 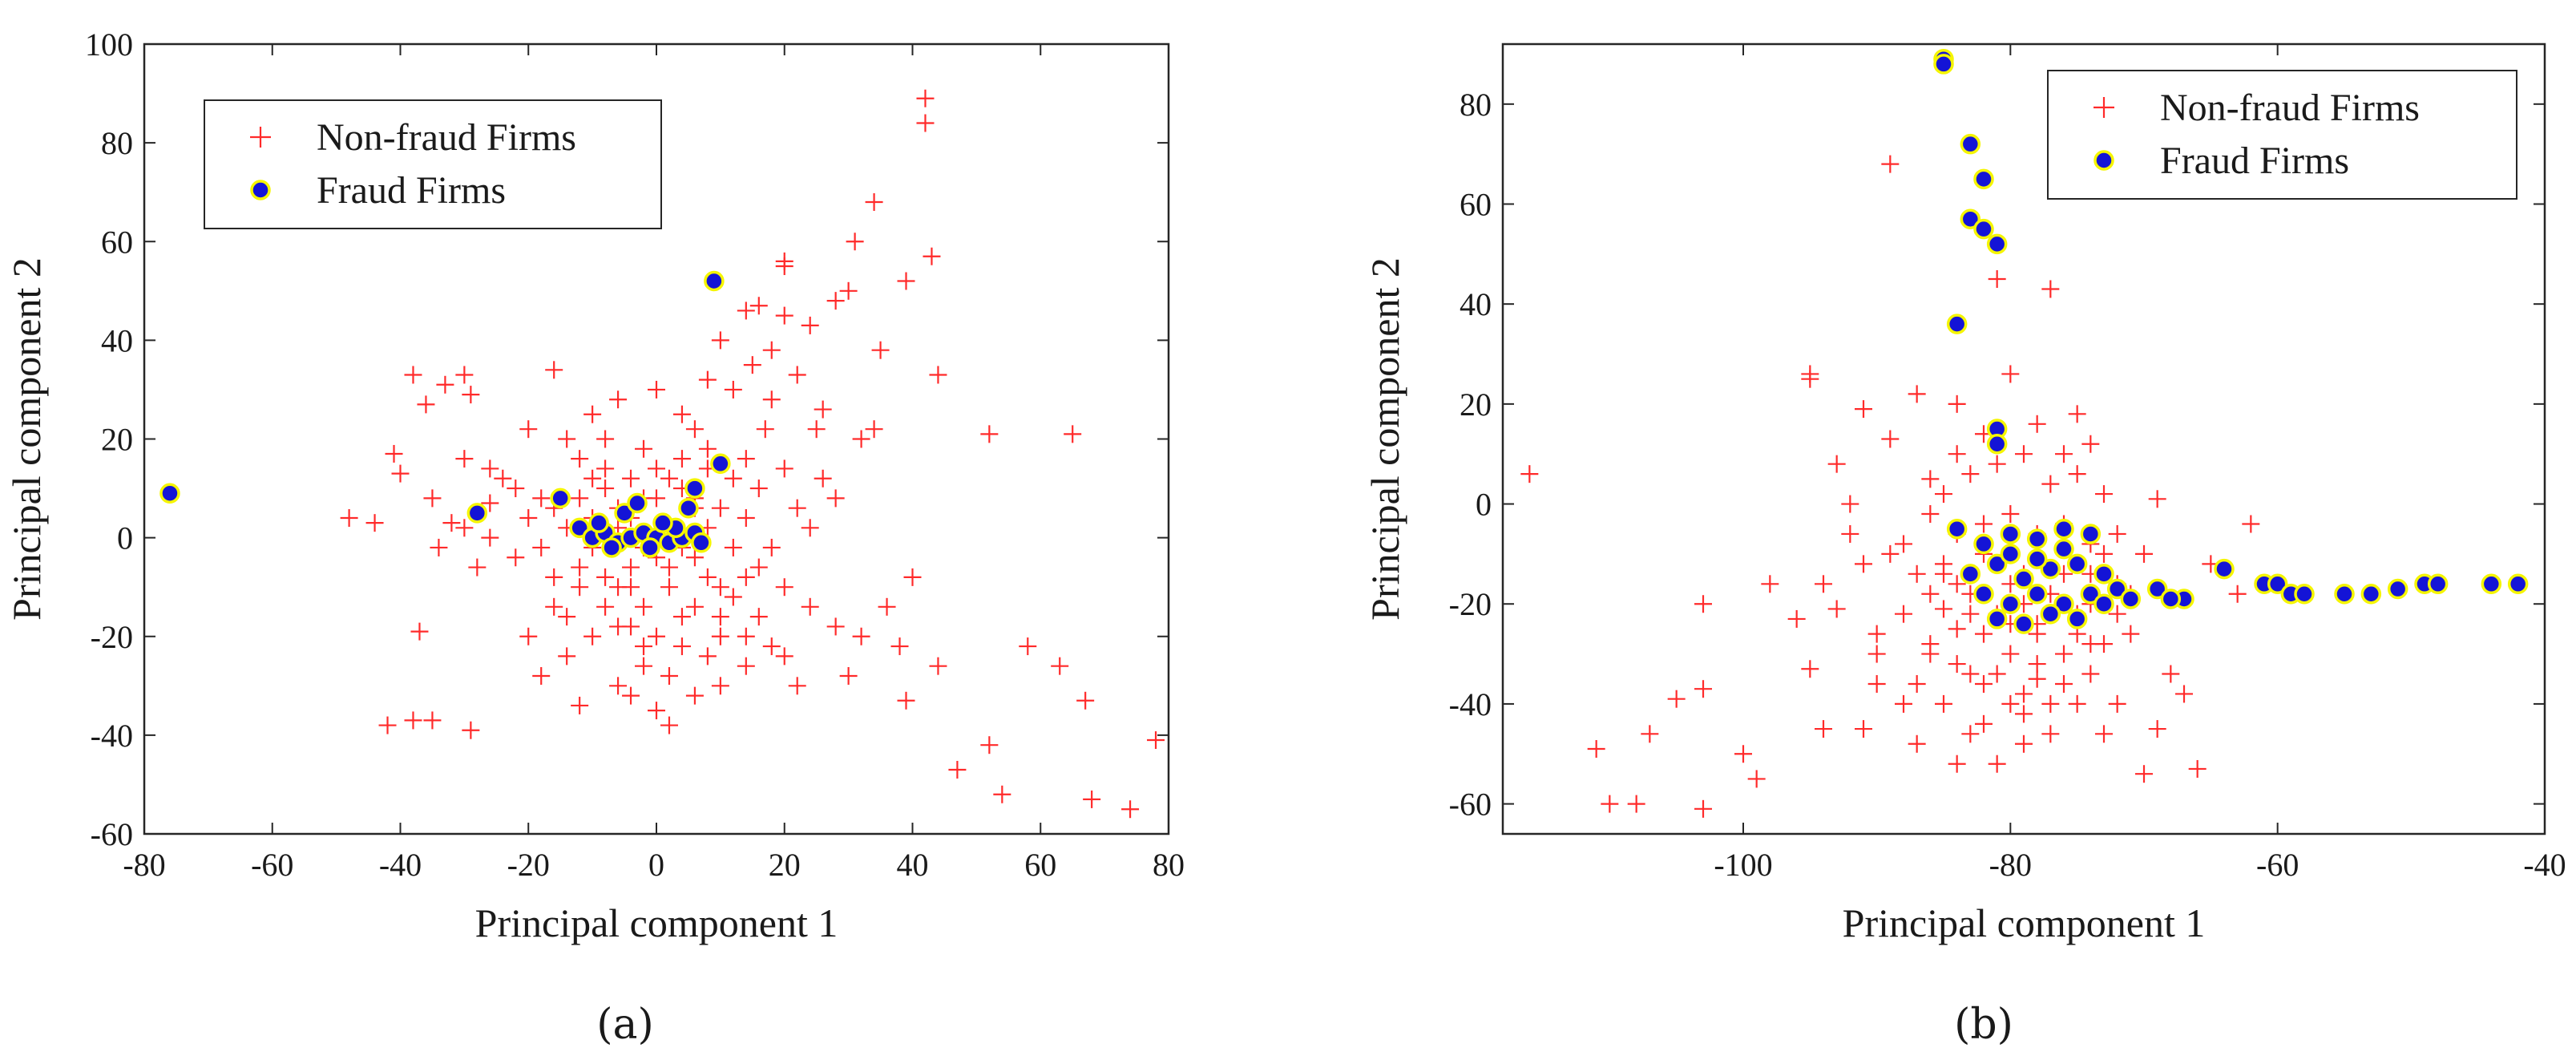 What do you see at coordinates (117, 440) in the screenshot?
I see `y-tick-label: 20` at bounding box center [117, 440].